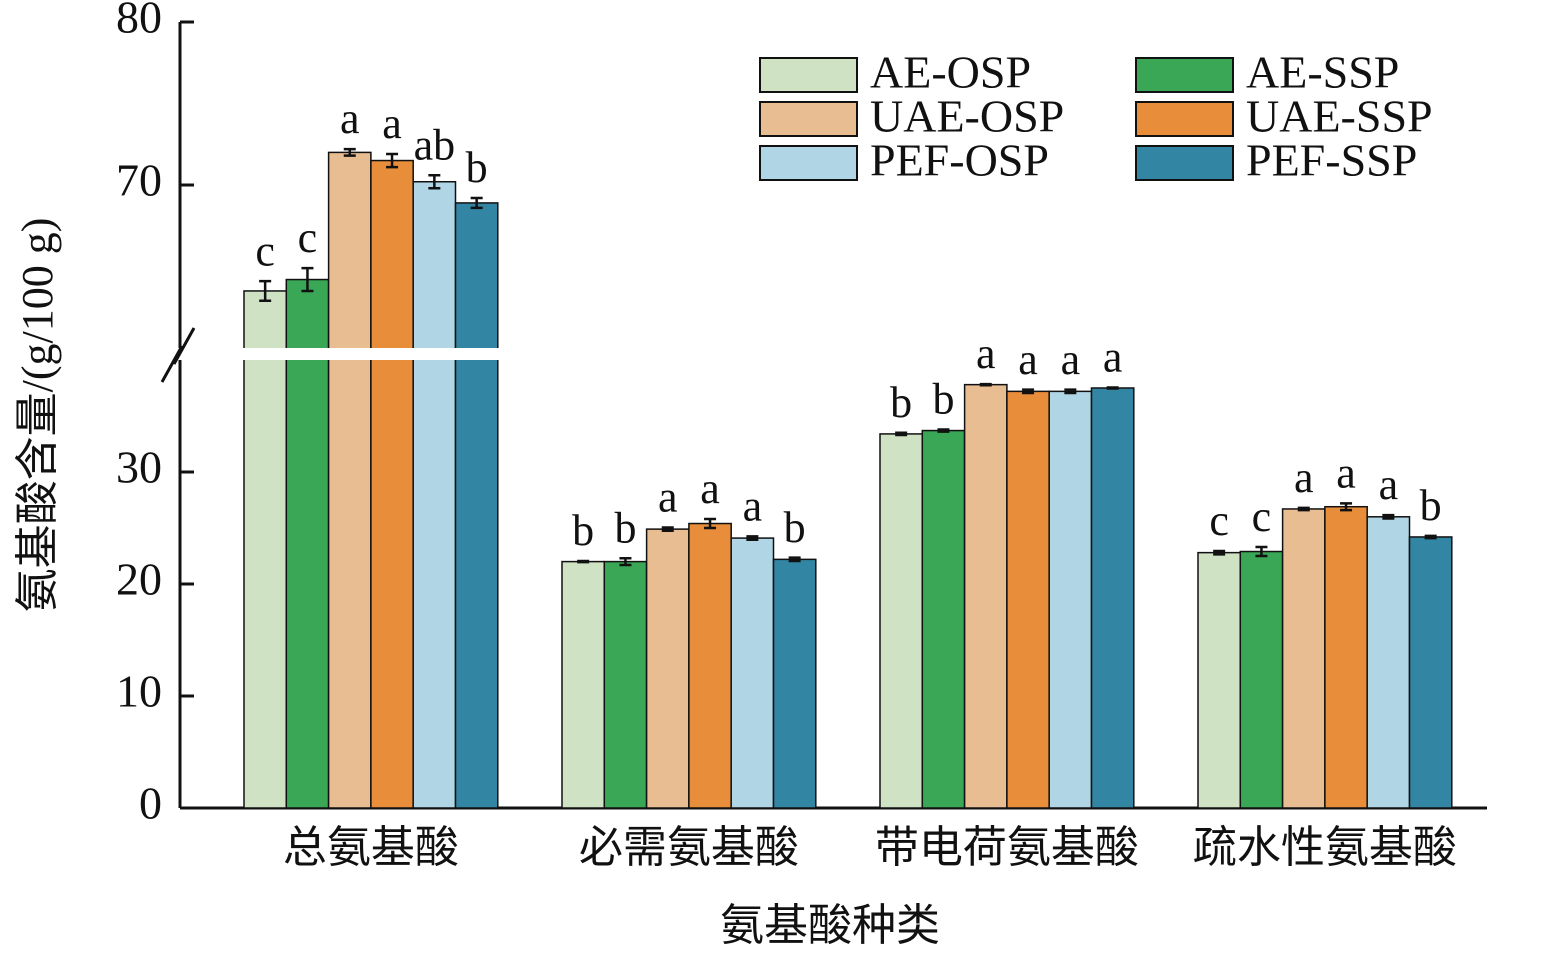 This screenshot has width=1558, height=959. Describe the element at coordinates (37, 415) in the screenshot. I see `y-axis-title: 氨基酸含量/(g/100 g)` at that location.